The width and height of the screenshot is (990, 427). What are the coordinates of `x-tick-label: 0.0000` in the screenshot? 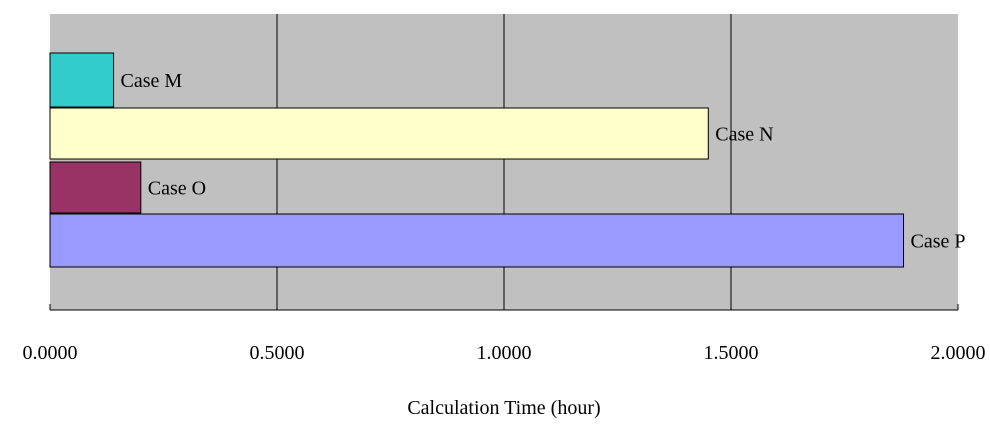 It's located at (50, 353).